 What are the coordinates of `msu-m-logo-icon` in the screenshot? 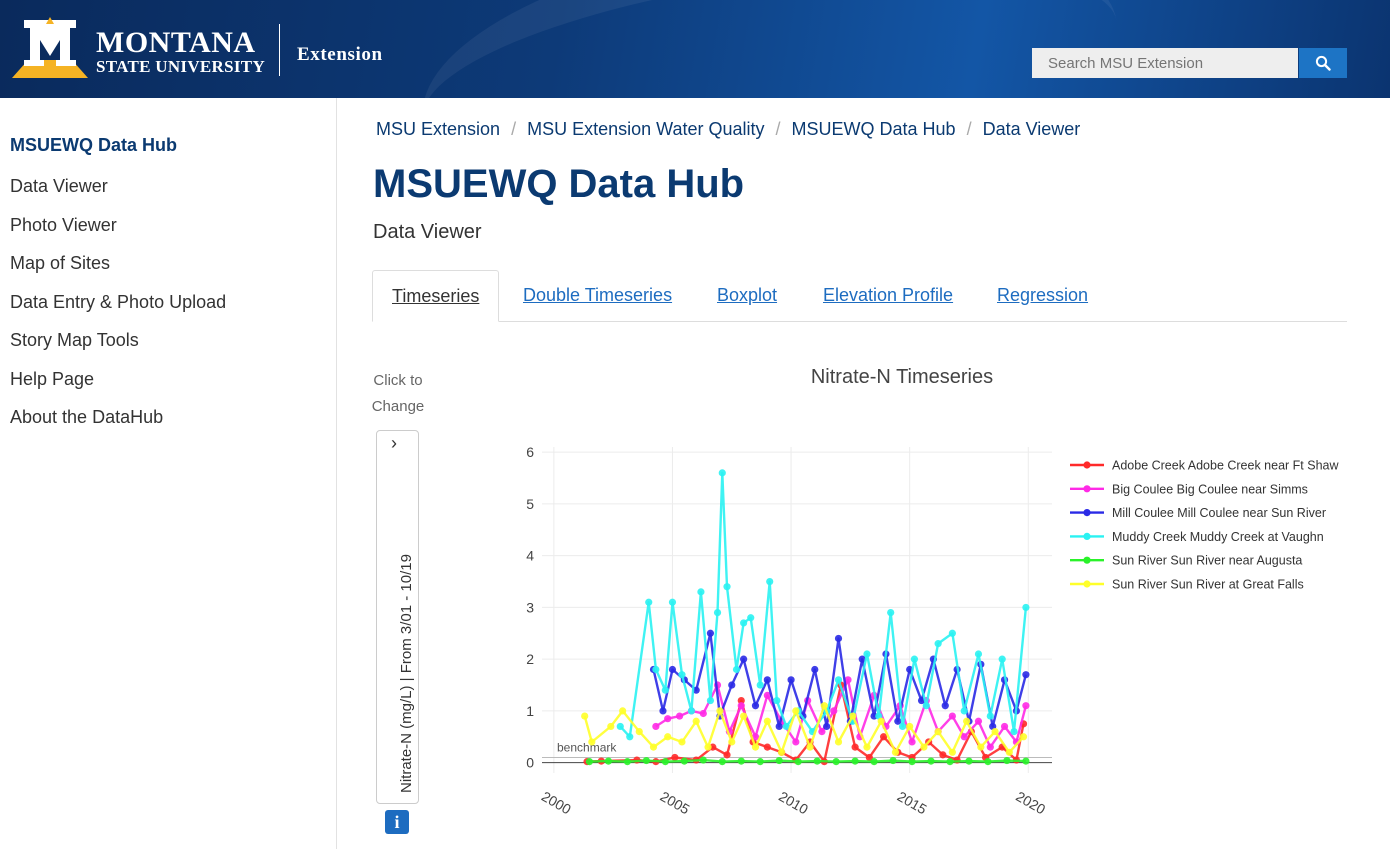 It's located at (50, 48).